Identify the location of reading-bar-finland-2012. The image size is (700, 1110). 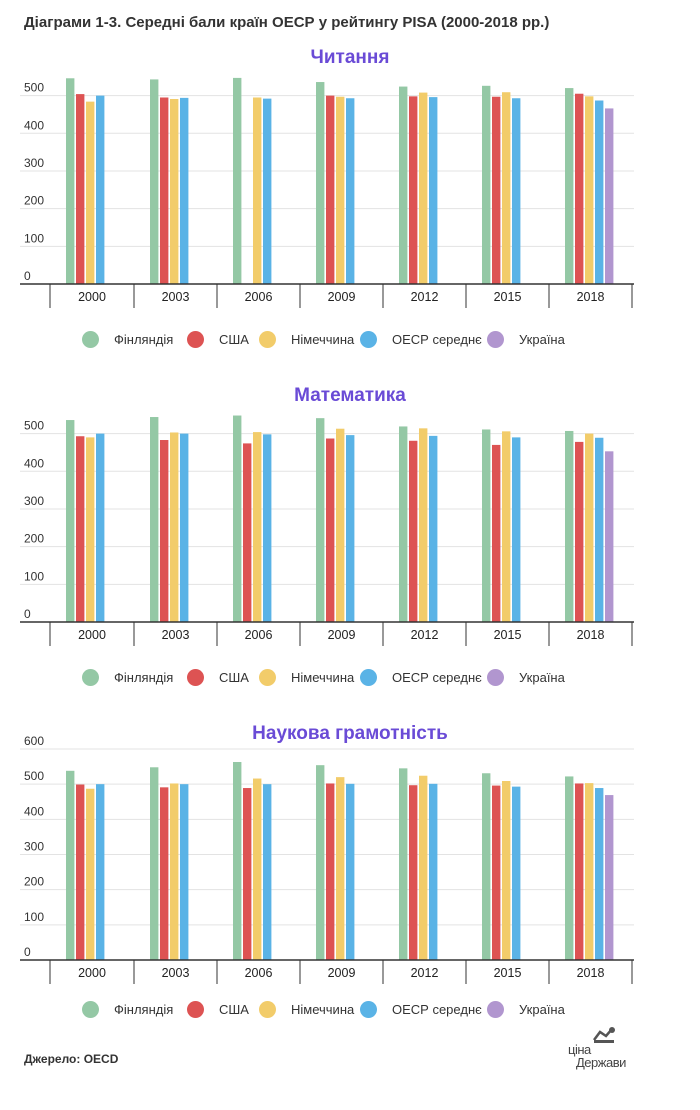
(403, 185).